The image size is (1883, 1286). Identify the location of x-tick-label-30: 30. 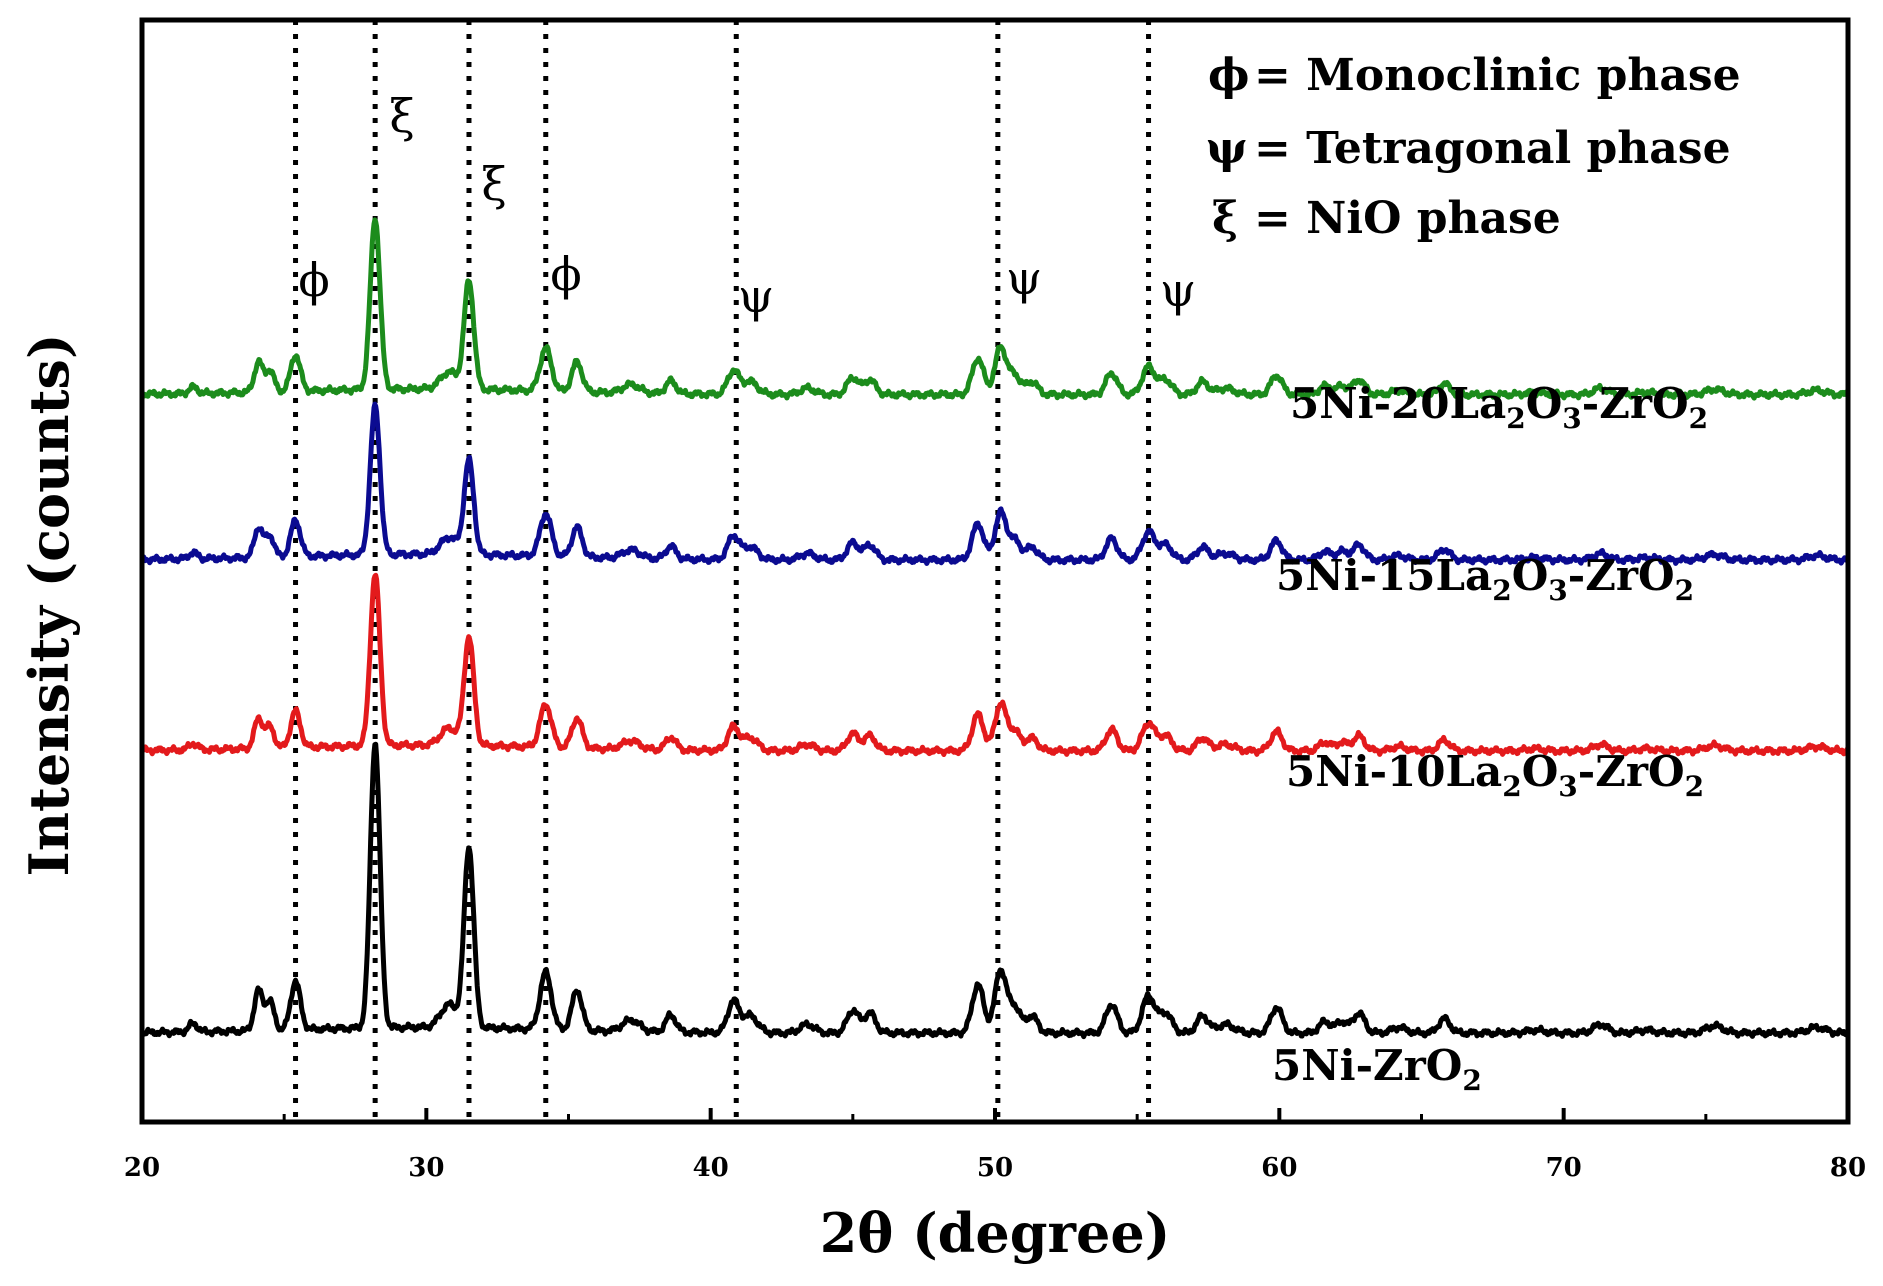
(426, 1168).